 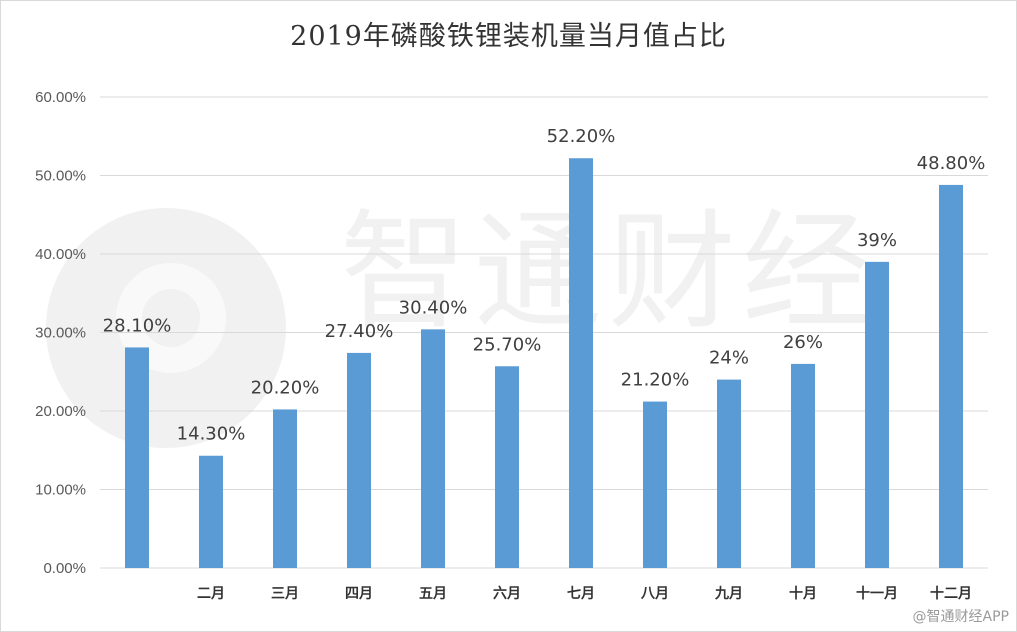 I want to click on data-label: 30.40%, so click(x=433, y=307).